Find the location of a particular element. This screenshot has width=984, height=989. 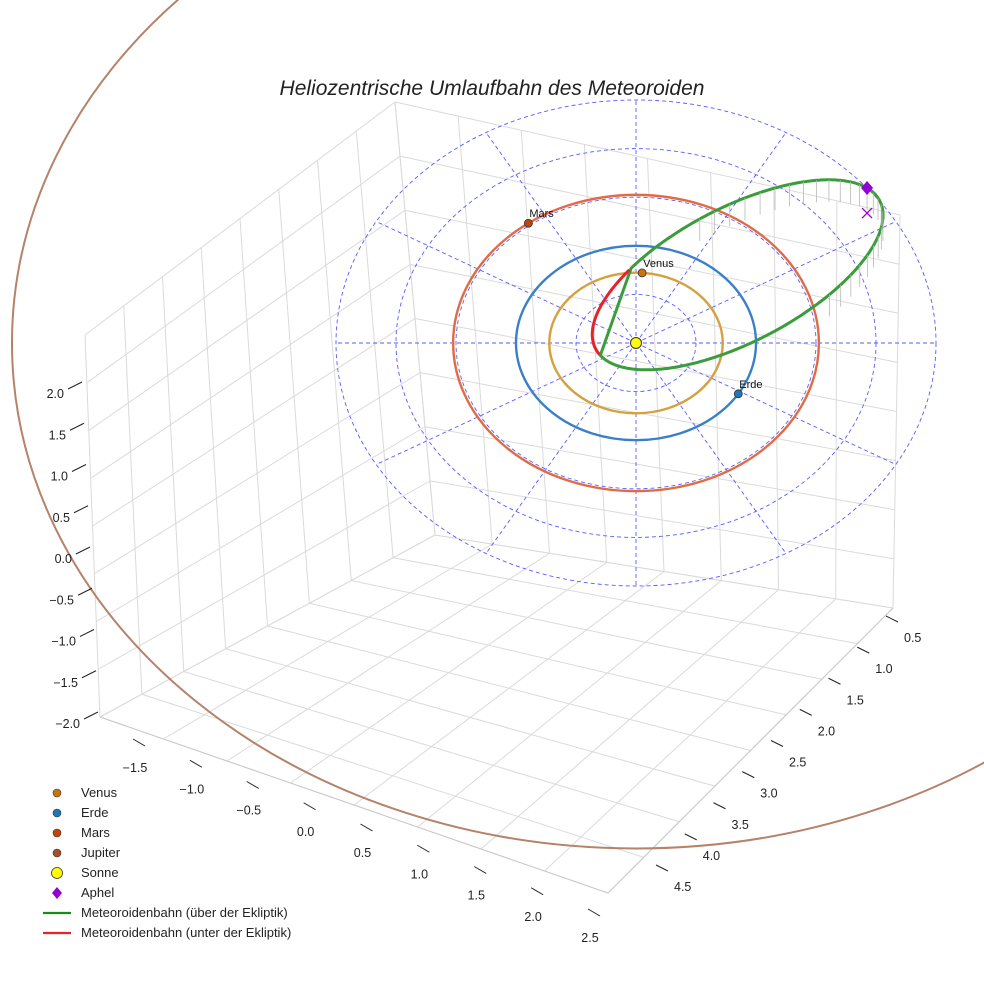

x-tick-label: 0.0 is located at coordinates (305, 832).